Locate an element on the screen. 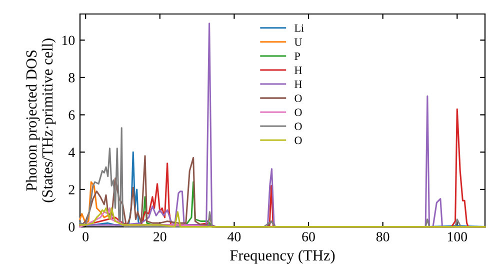 This screenshot has height=280, width=500. x-tick-label: 100 is located at coordinates (458, 237).